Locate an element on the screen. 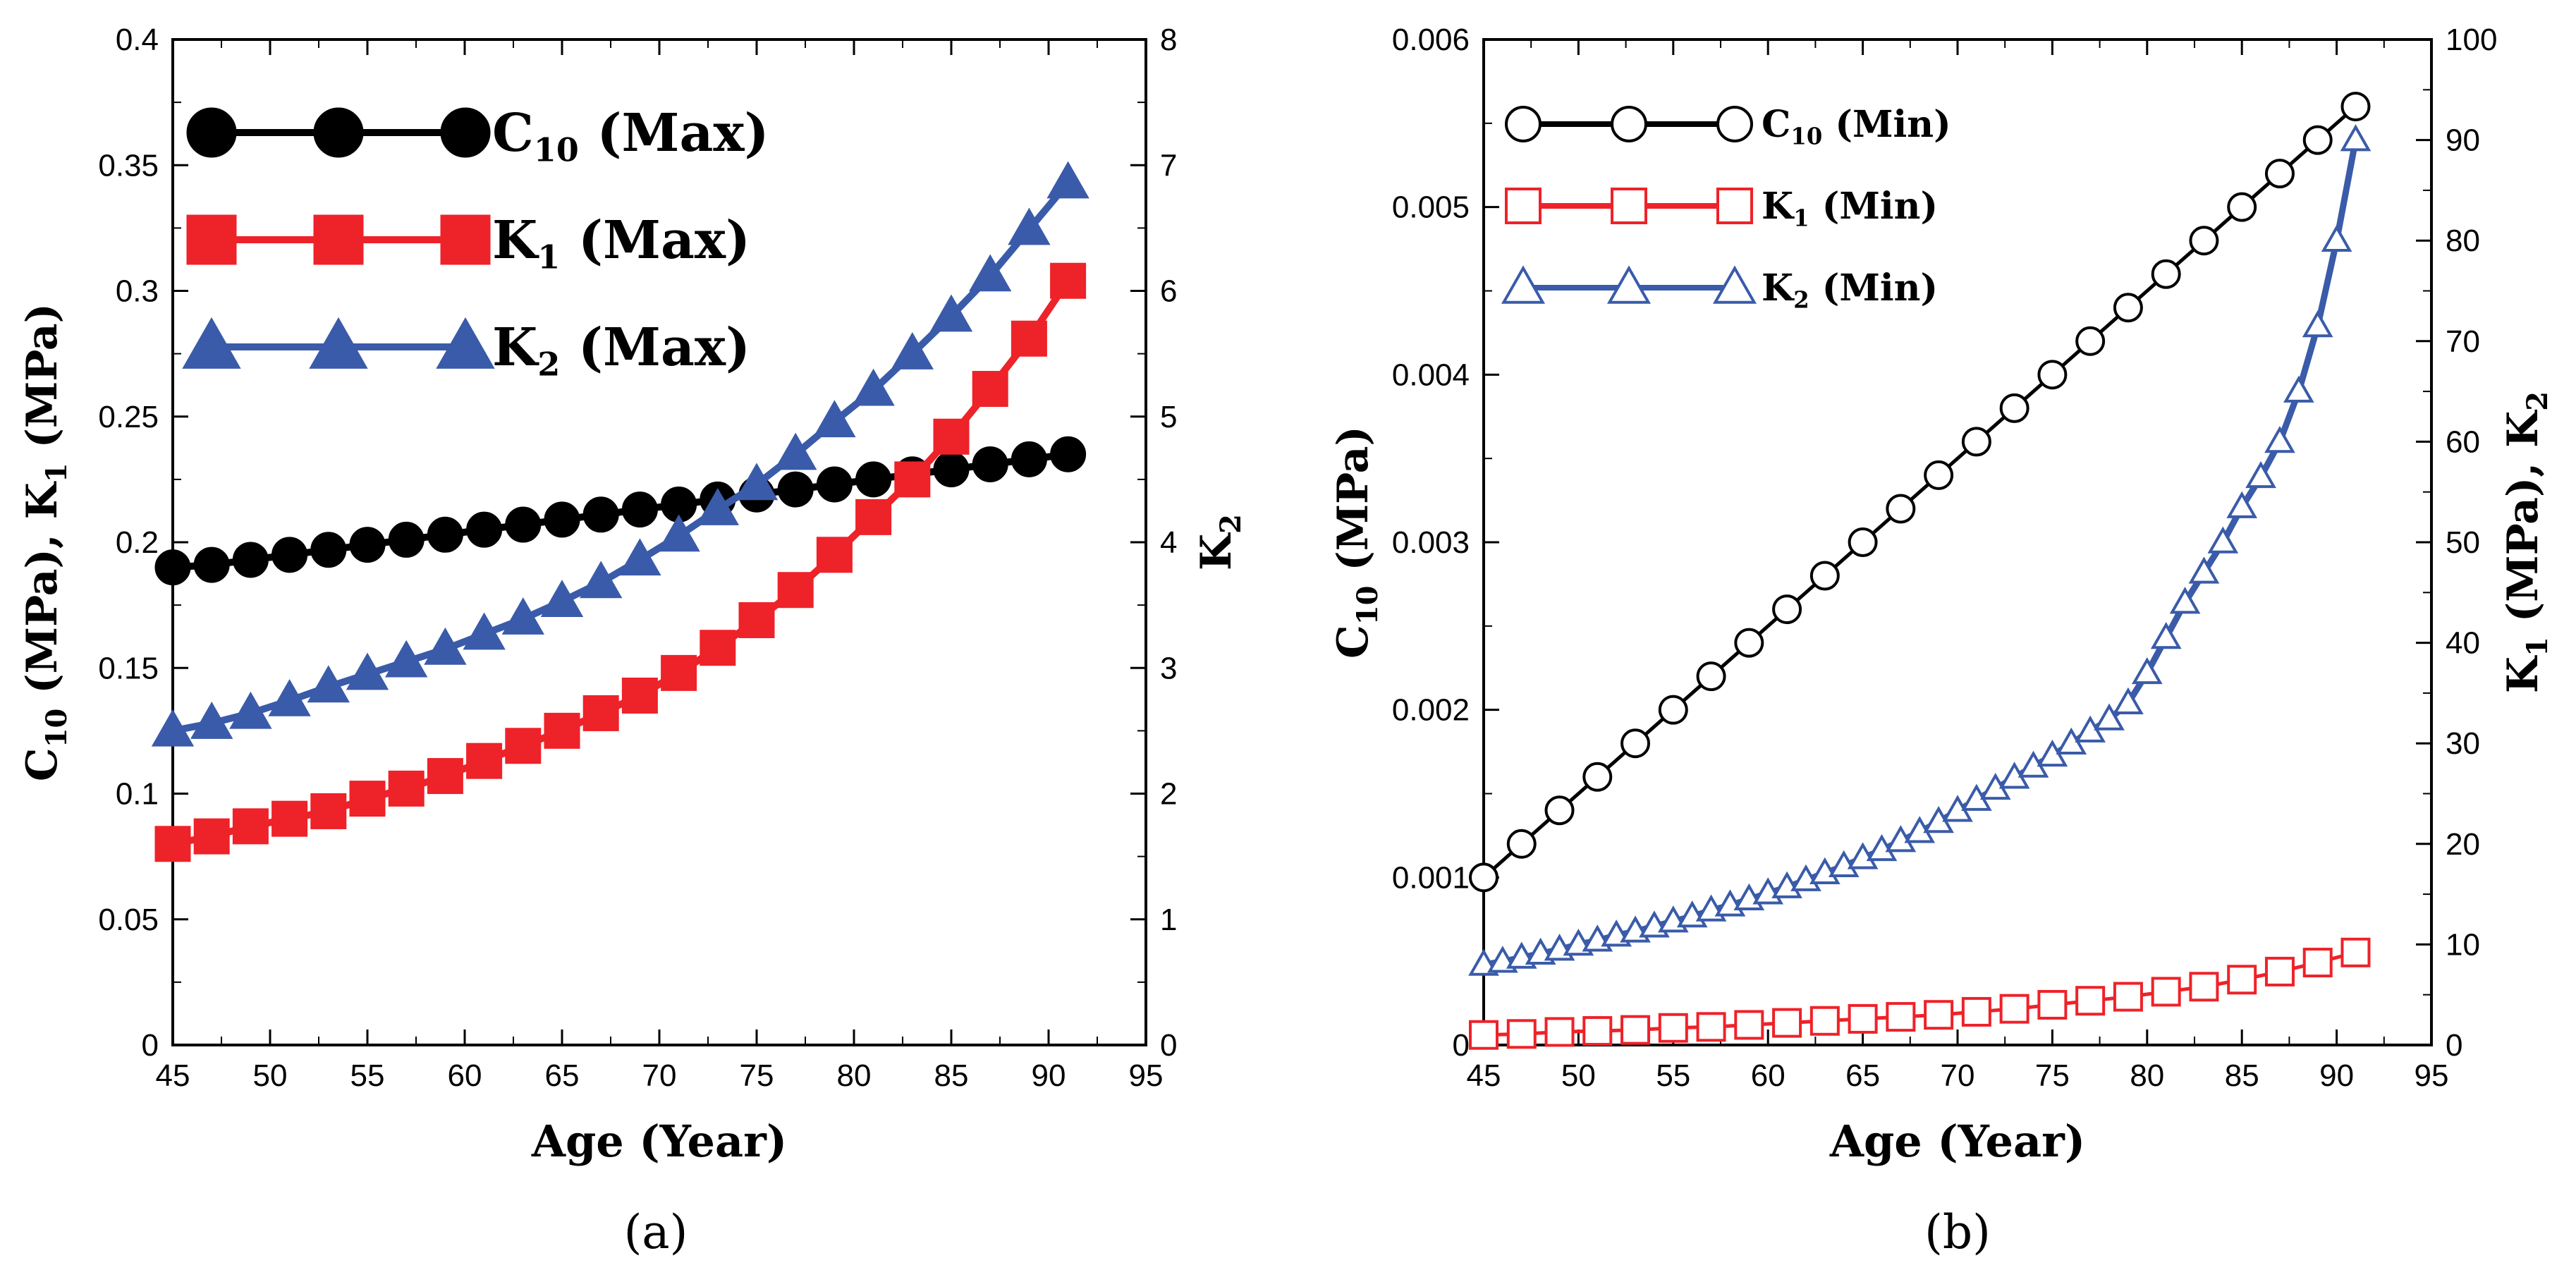  legend-entry: K2 (Min) is located at coordinates (1850, 290).